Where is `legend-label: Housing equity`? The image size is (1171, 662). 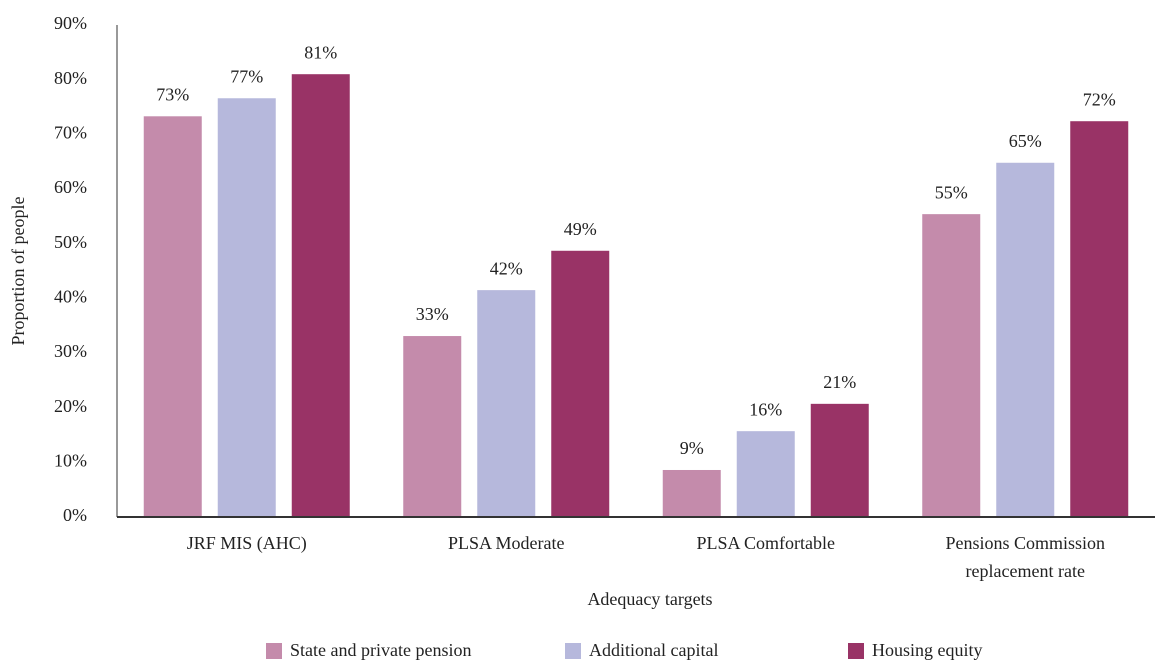 legend-label: Housing equity is located at coordinates (927, 650).